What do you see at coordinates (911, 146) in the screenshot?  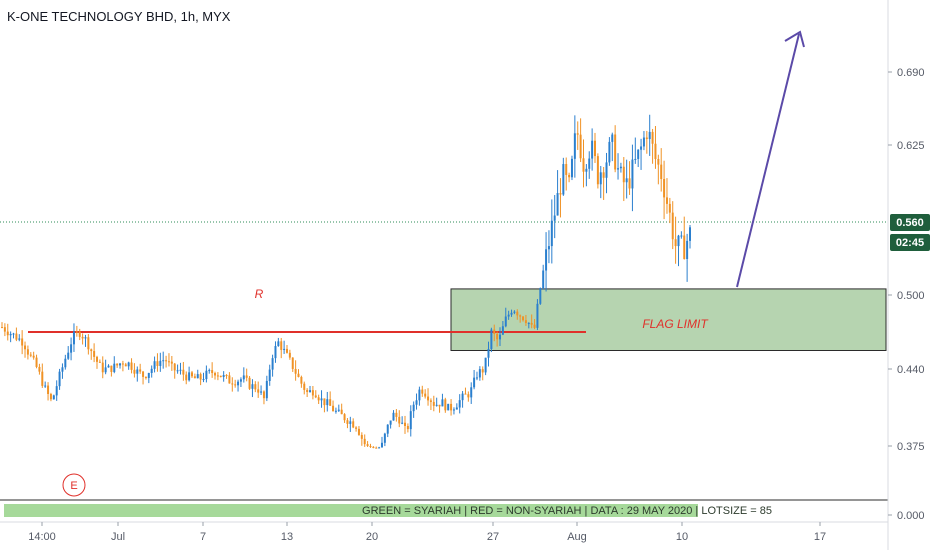 I see `price-tick-label: 0.625` at bounding box center [911, 146].